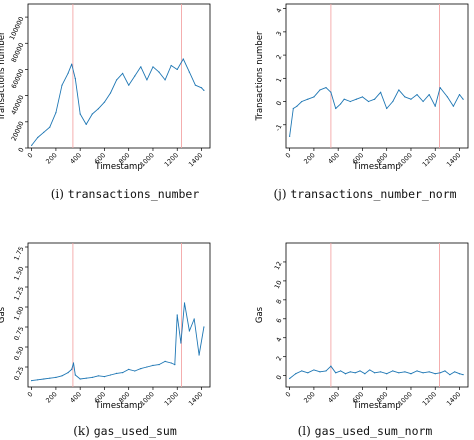  Describe the element at coordinates (304, 431) in the screenshot. I see `caption-l-letter: (l)` at that location.